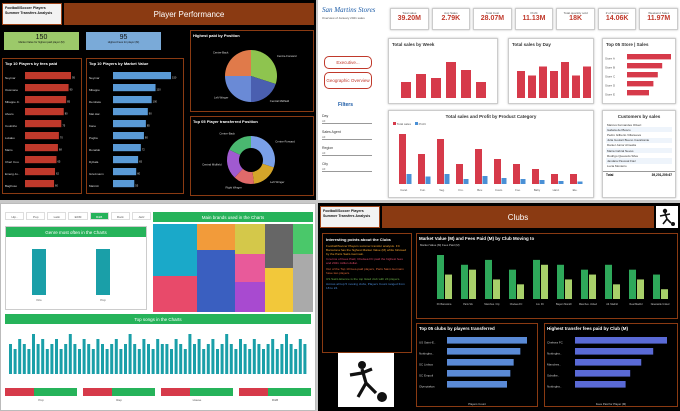 This screenshot has height=411, width=680. Describe the element at coordinates (233, 217) in the screenshot. I see `panel-title: Main brands used in the Charts` at that location.